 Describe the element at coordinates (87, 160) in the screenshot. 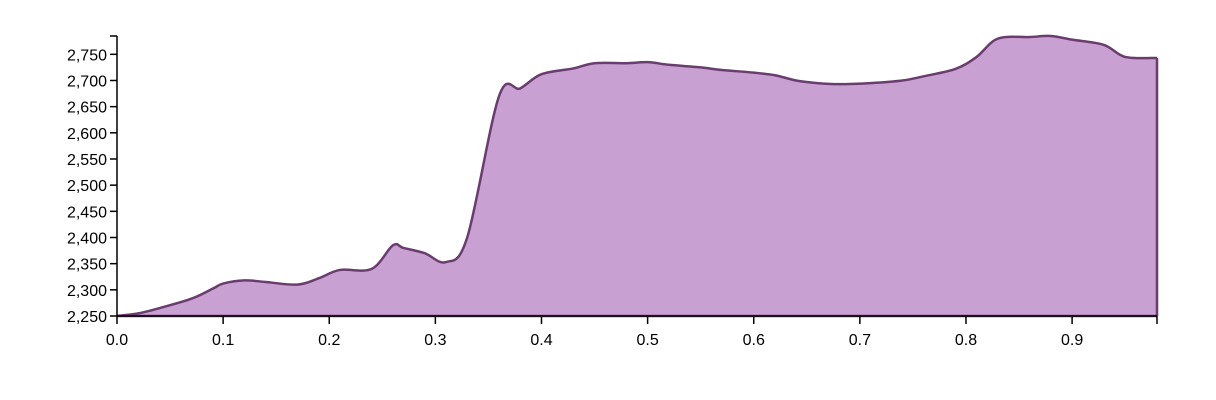

I see `y-tick-label: 2,550` at that location.